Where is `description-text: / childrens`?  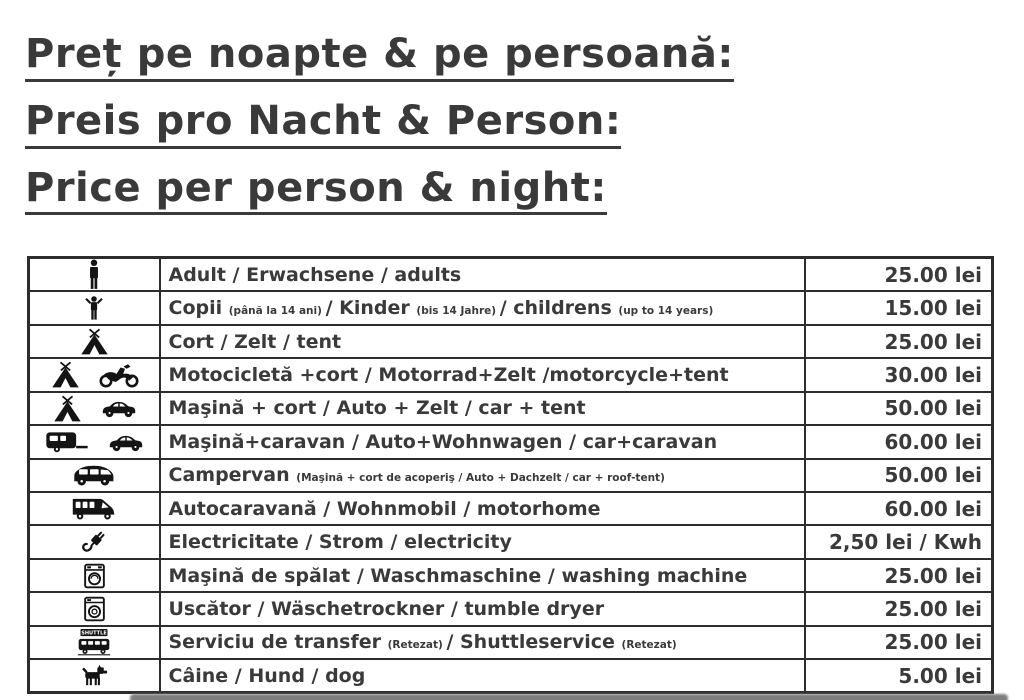
description-text: / childrens is located at coordinates (559, 308).